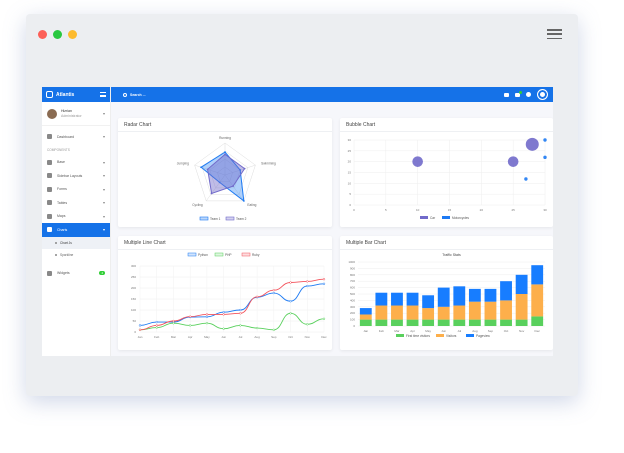  Describe the element at coordinates (446, 243) in the screenshot. I see `card-title: Multiple Bar Chart` at that location.